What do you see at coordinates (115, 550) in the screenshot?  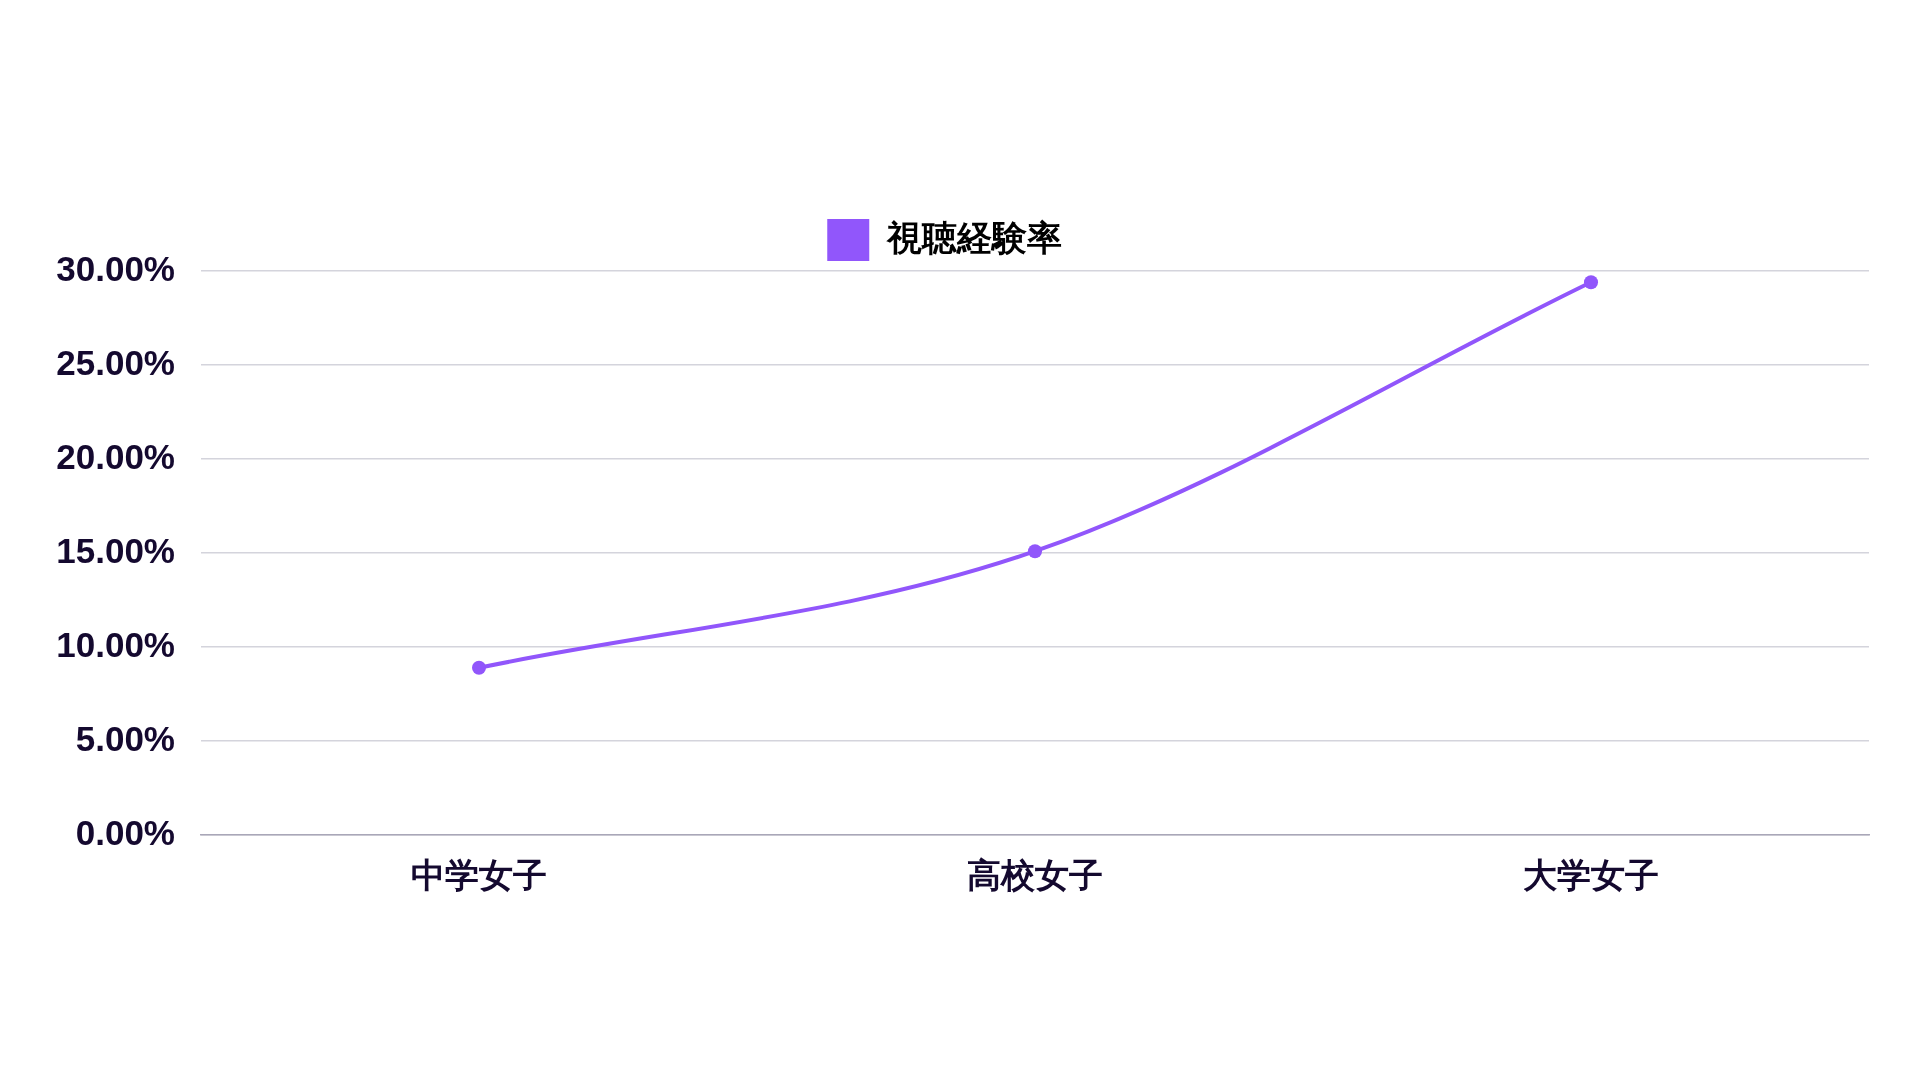 I see `y-tick-label: 15.00%` at bounding box center [115, 550].